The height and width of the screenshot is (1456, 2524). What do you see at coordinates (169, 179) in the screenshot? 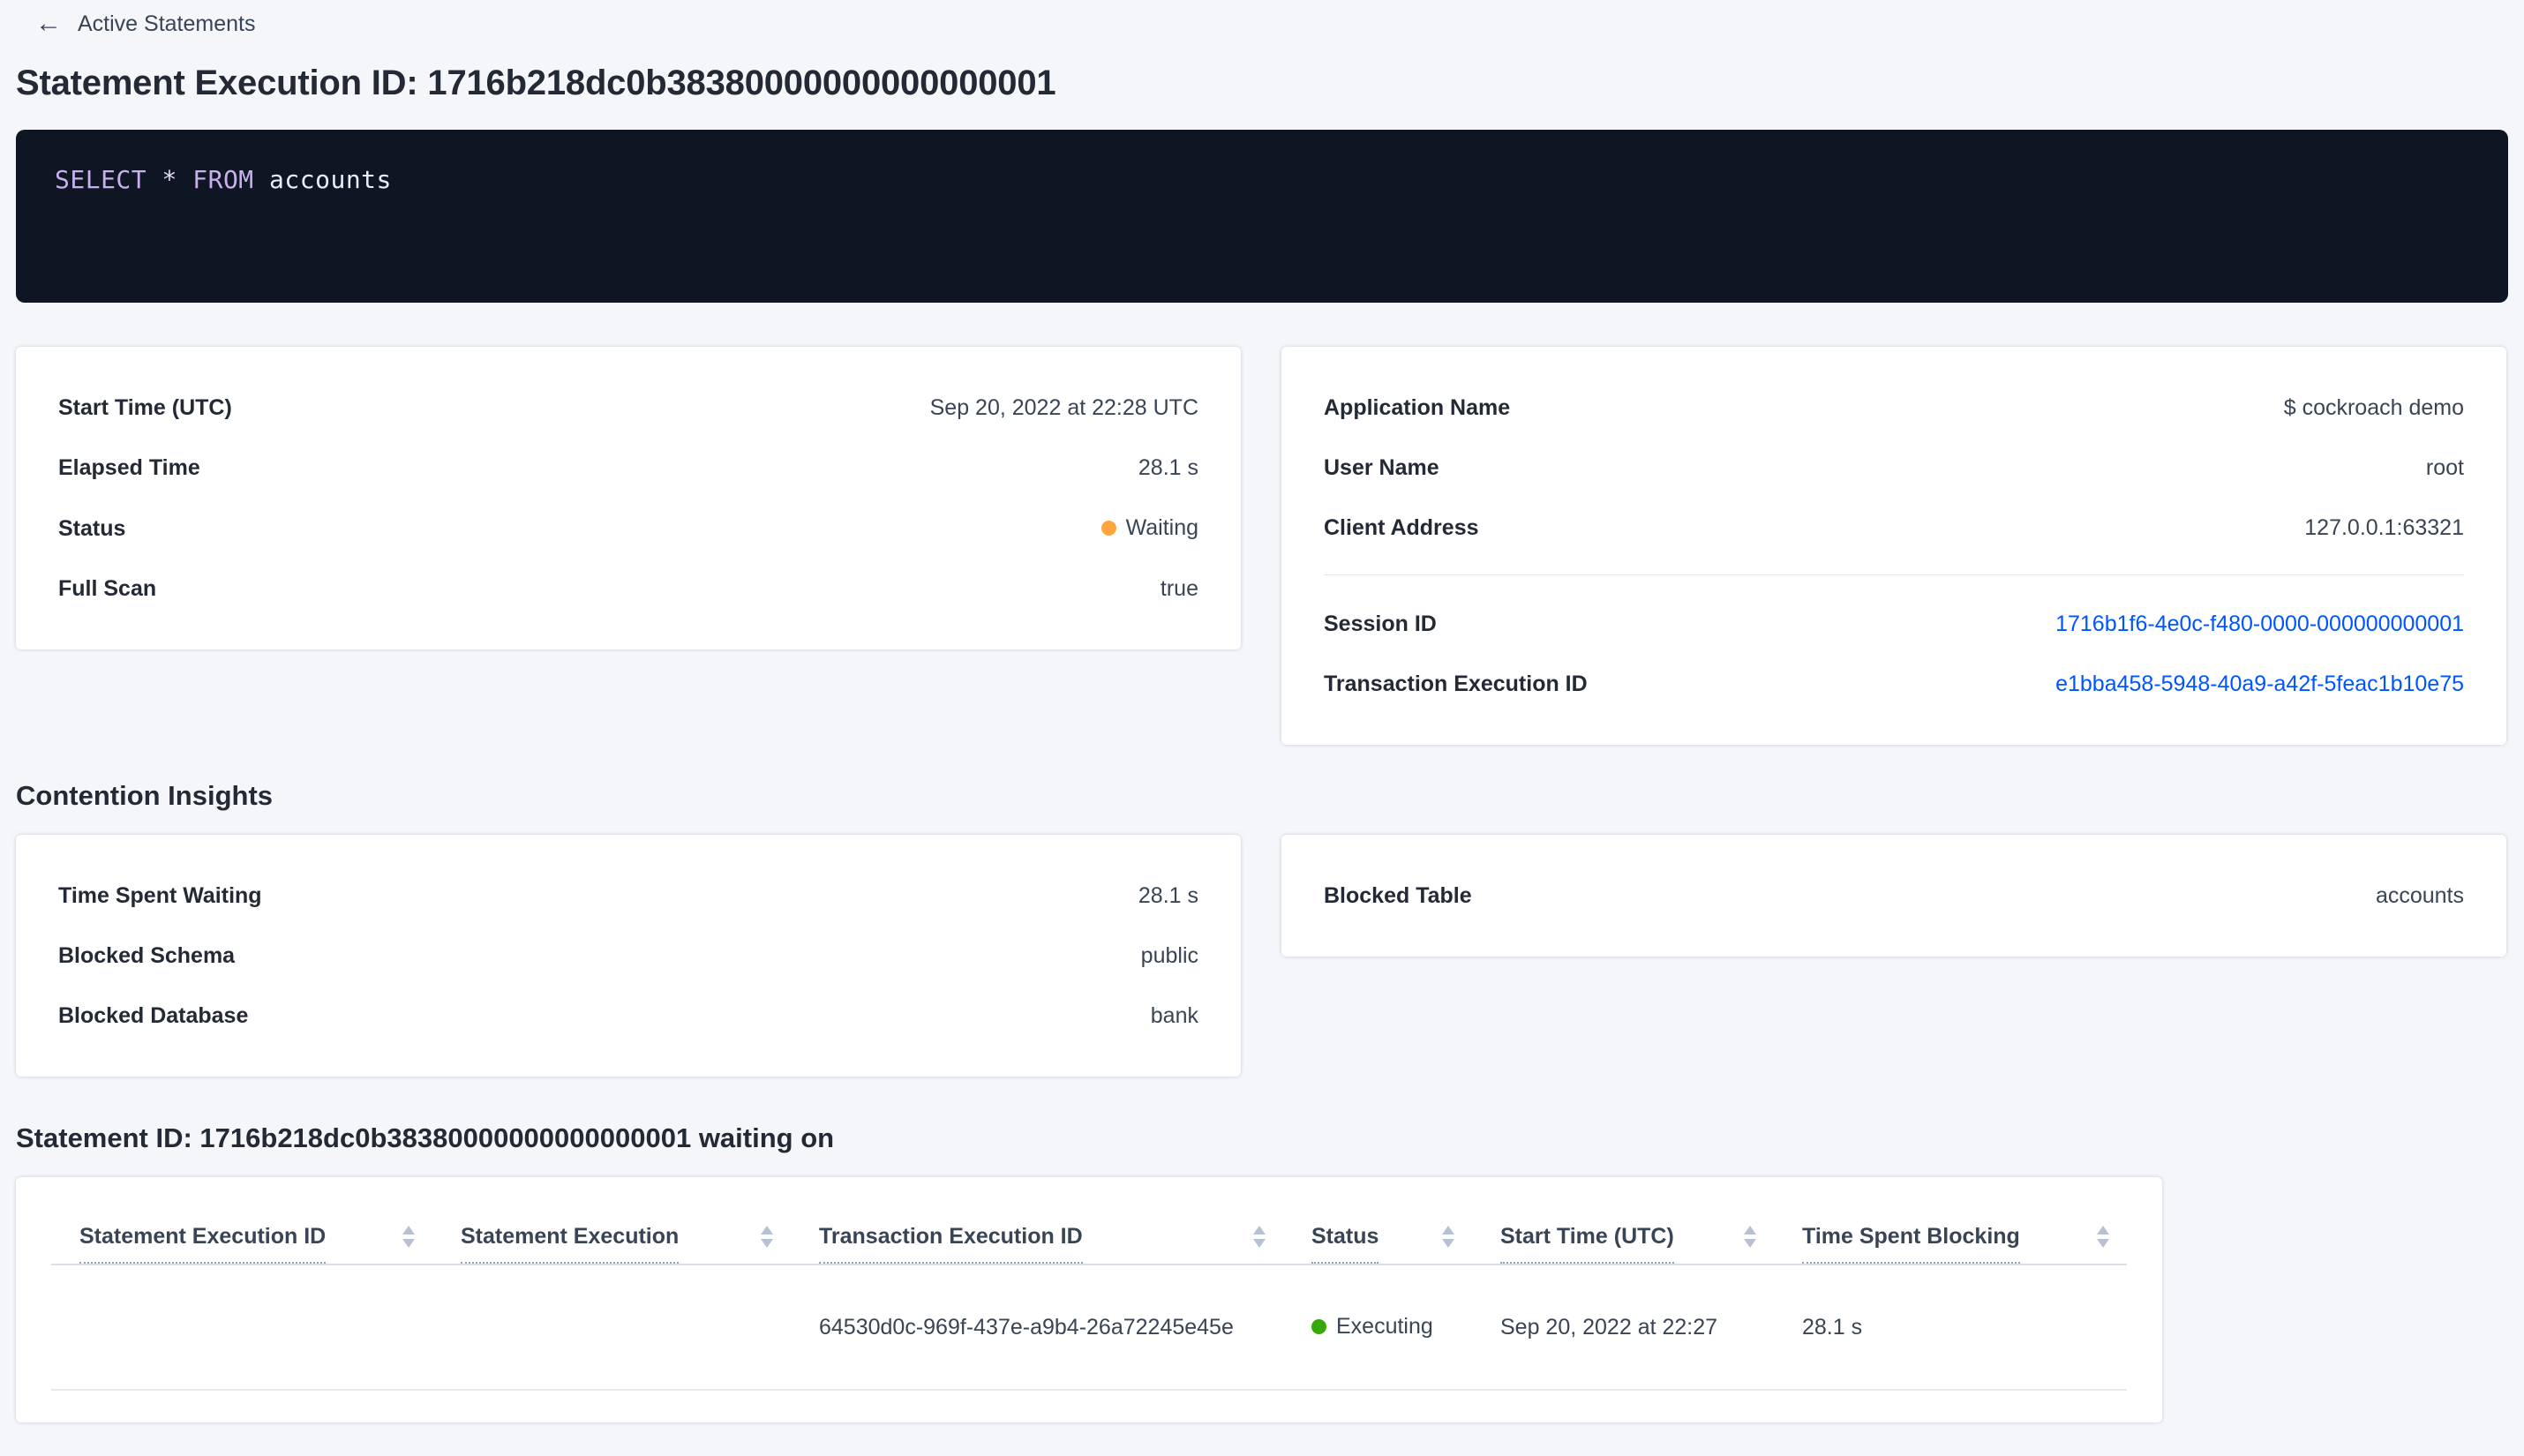
I see `sql-operator: *` at bounding box center [169, 179].